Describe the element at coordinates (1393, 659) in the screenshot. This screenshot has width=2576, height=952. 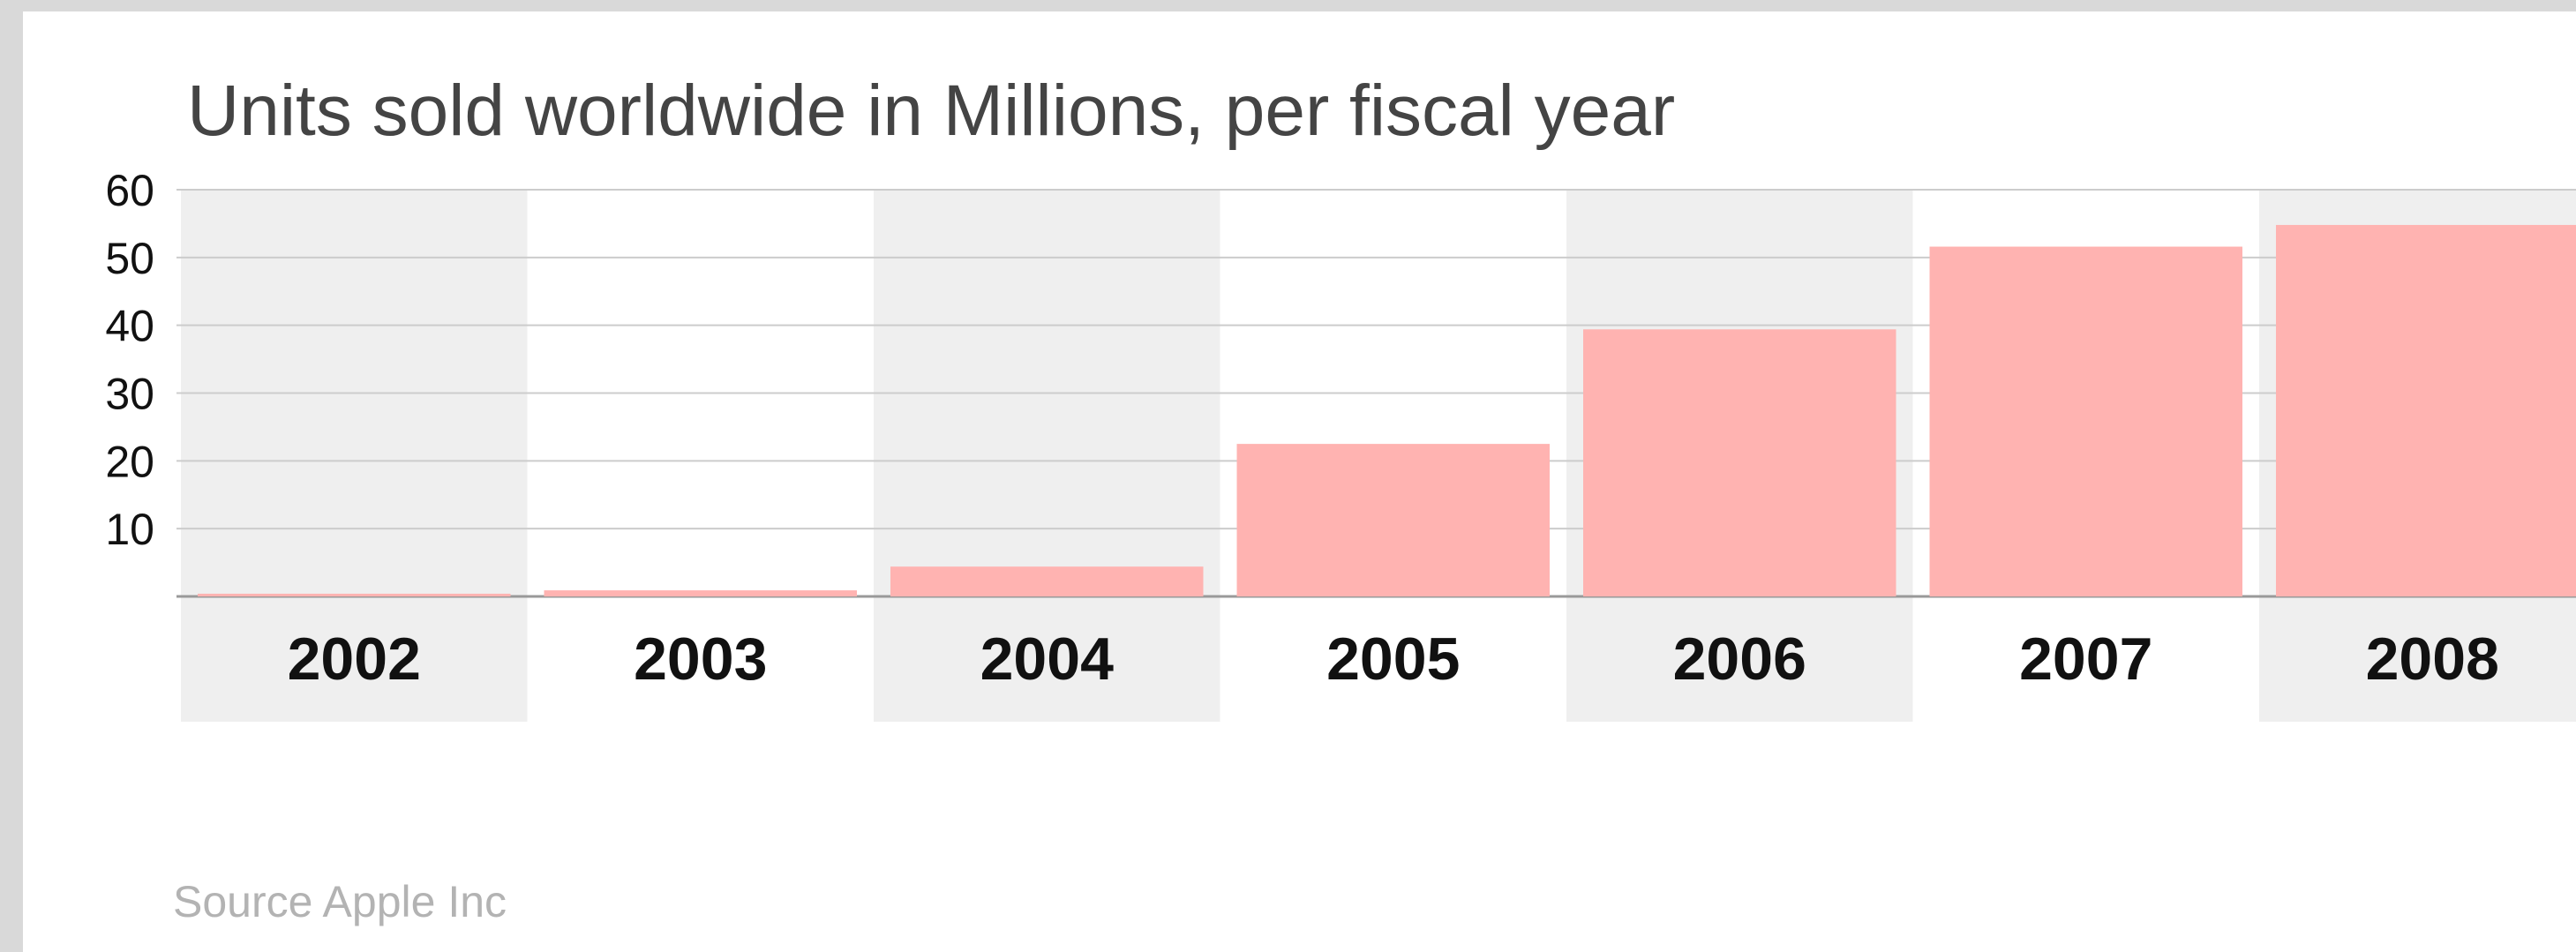
I see `x-category-label: 2005` at that location.